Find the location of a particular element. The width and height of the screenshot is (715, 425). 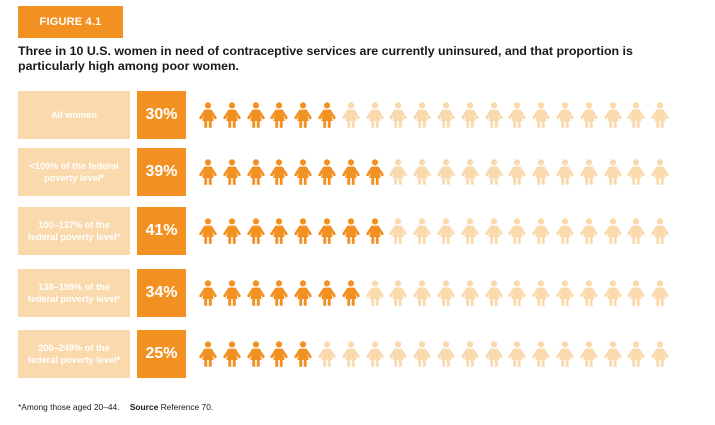

row-label: 100–137% of the federal poverty level* is located at coordinates (74, 231).